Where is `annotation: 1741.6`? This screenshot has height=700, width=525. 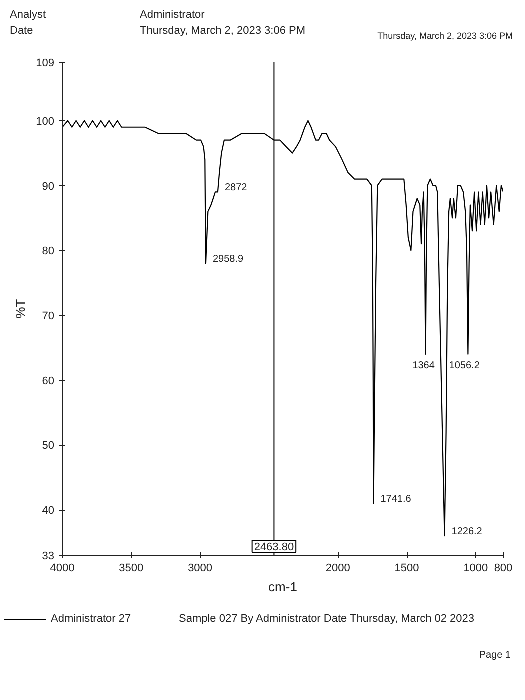
annotation: 1741.6 is located at coordinates (396, 500).